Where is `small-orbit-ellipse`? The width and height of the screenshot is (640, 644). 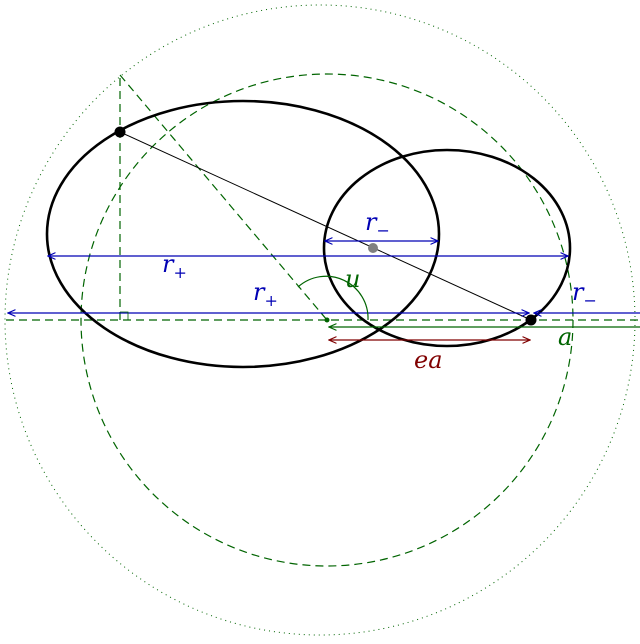 small-orbit-ellipse is located at coordinates (447, 248).